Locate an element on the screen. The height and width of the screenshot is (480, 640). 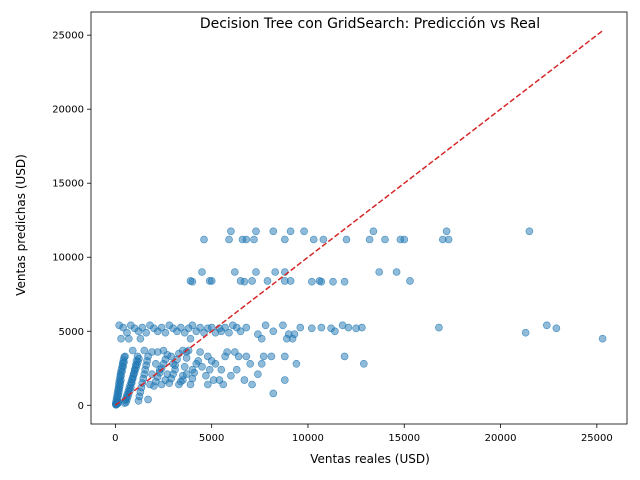
x-axis-label: Ventas reales (USD) is located at coordinates (370, 459).